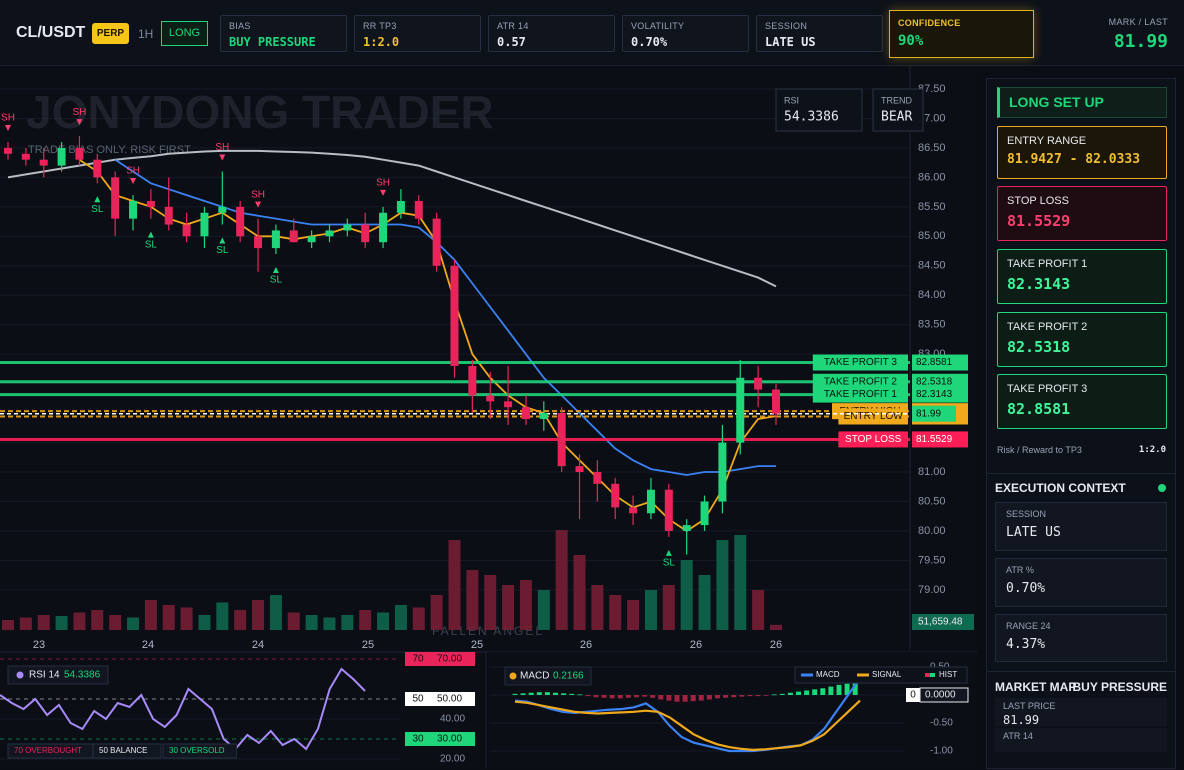  I want to click on rsi-level-tag-box, so click(418, 699).